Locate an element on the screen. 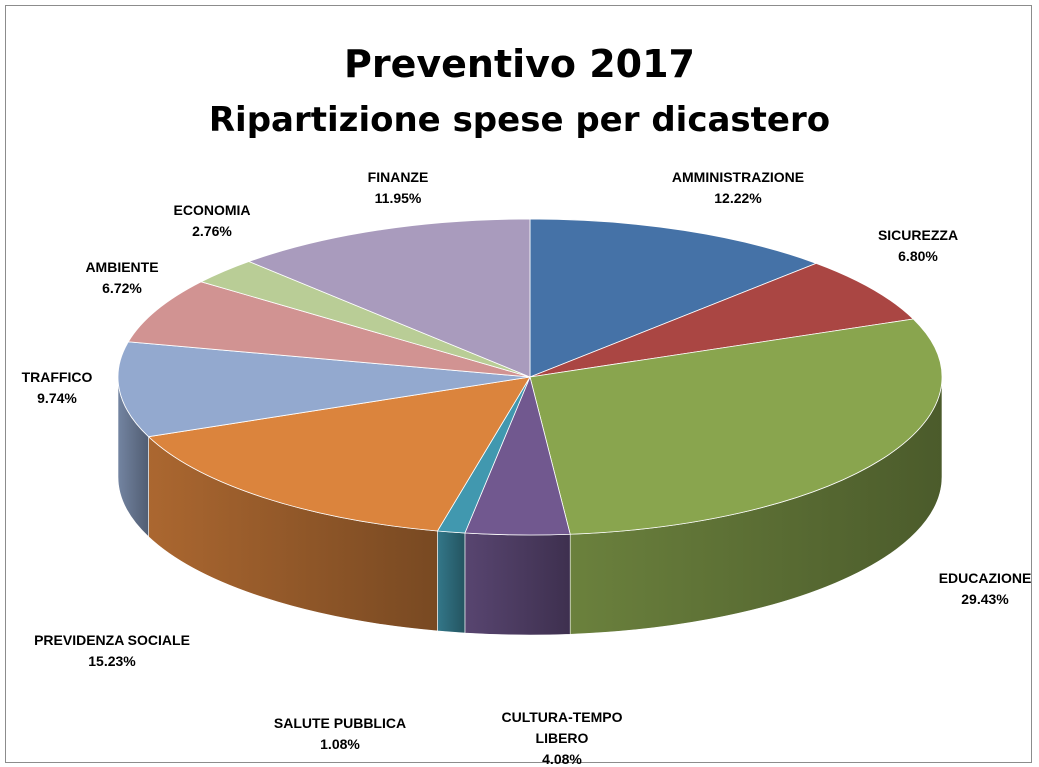 Image resolution: width=1039 pixels, height=767 pixels. pie-slice-previdenza-sociale is located at coordinates (339, 454).